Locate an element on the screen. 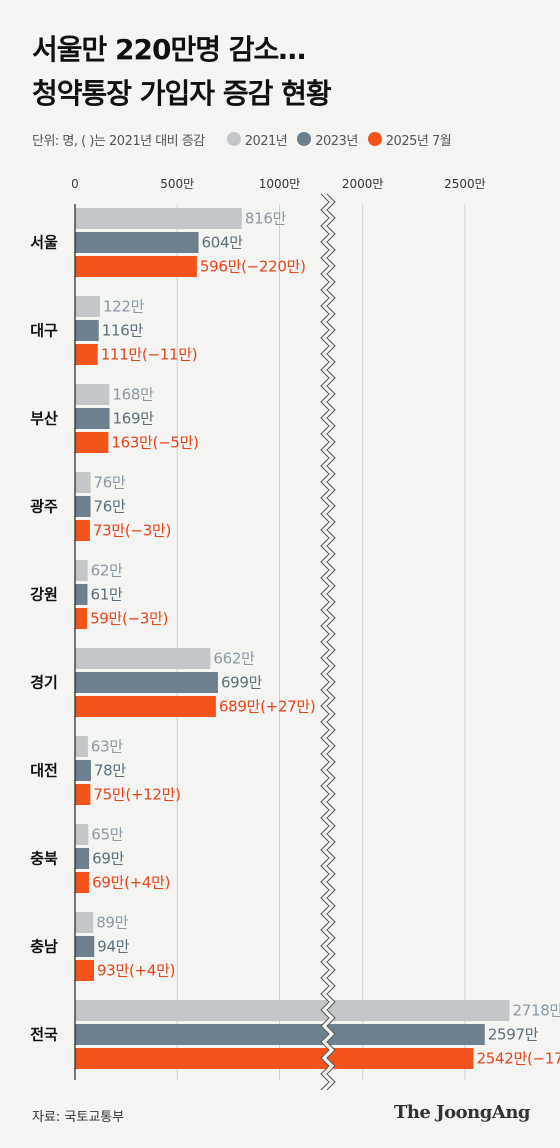 Image resolution: width=560 pixels, height=1148 pixels. data-label: 89만 is located at coordinates (112, 923).